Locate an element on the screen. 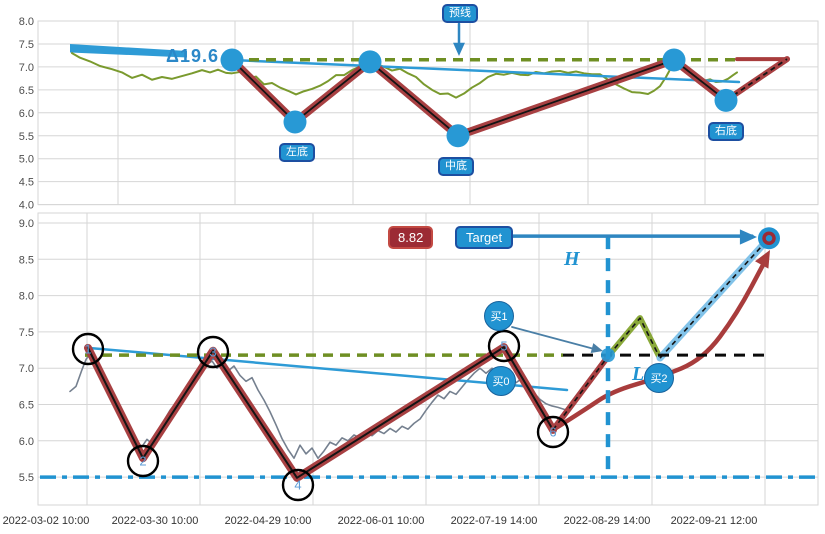 The image size is (825, 534). trend-wedge is located at coordinates (128, 51).